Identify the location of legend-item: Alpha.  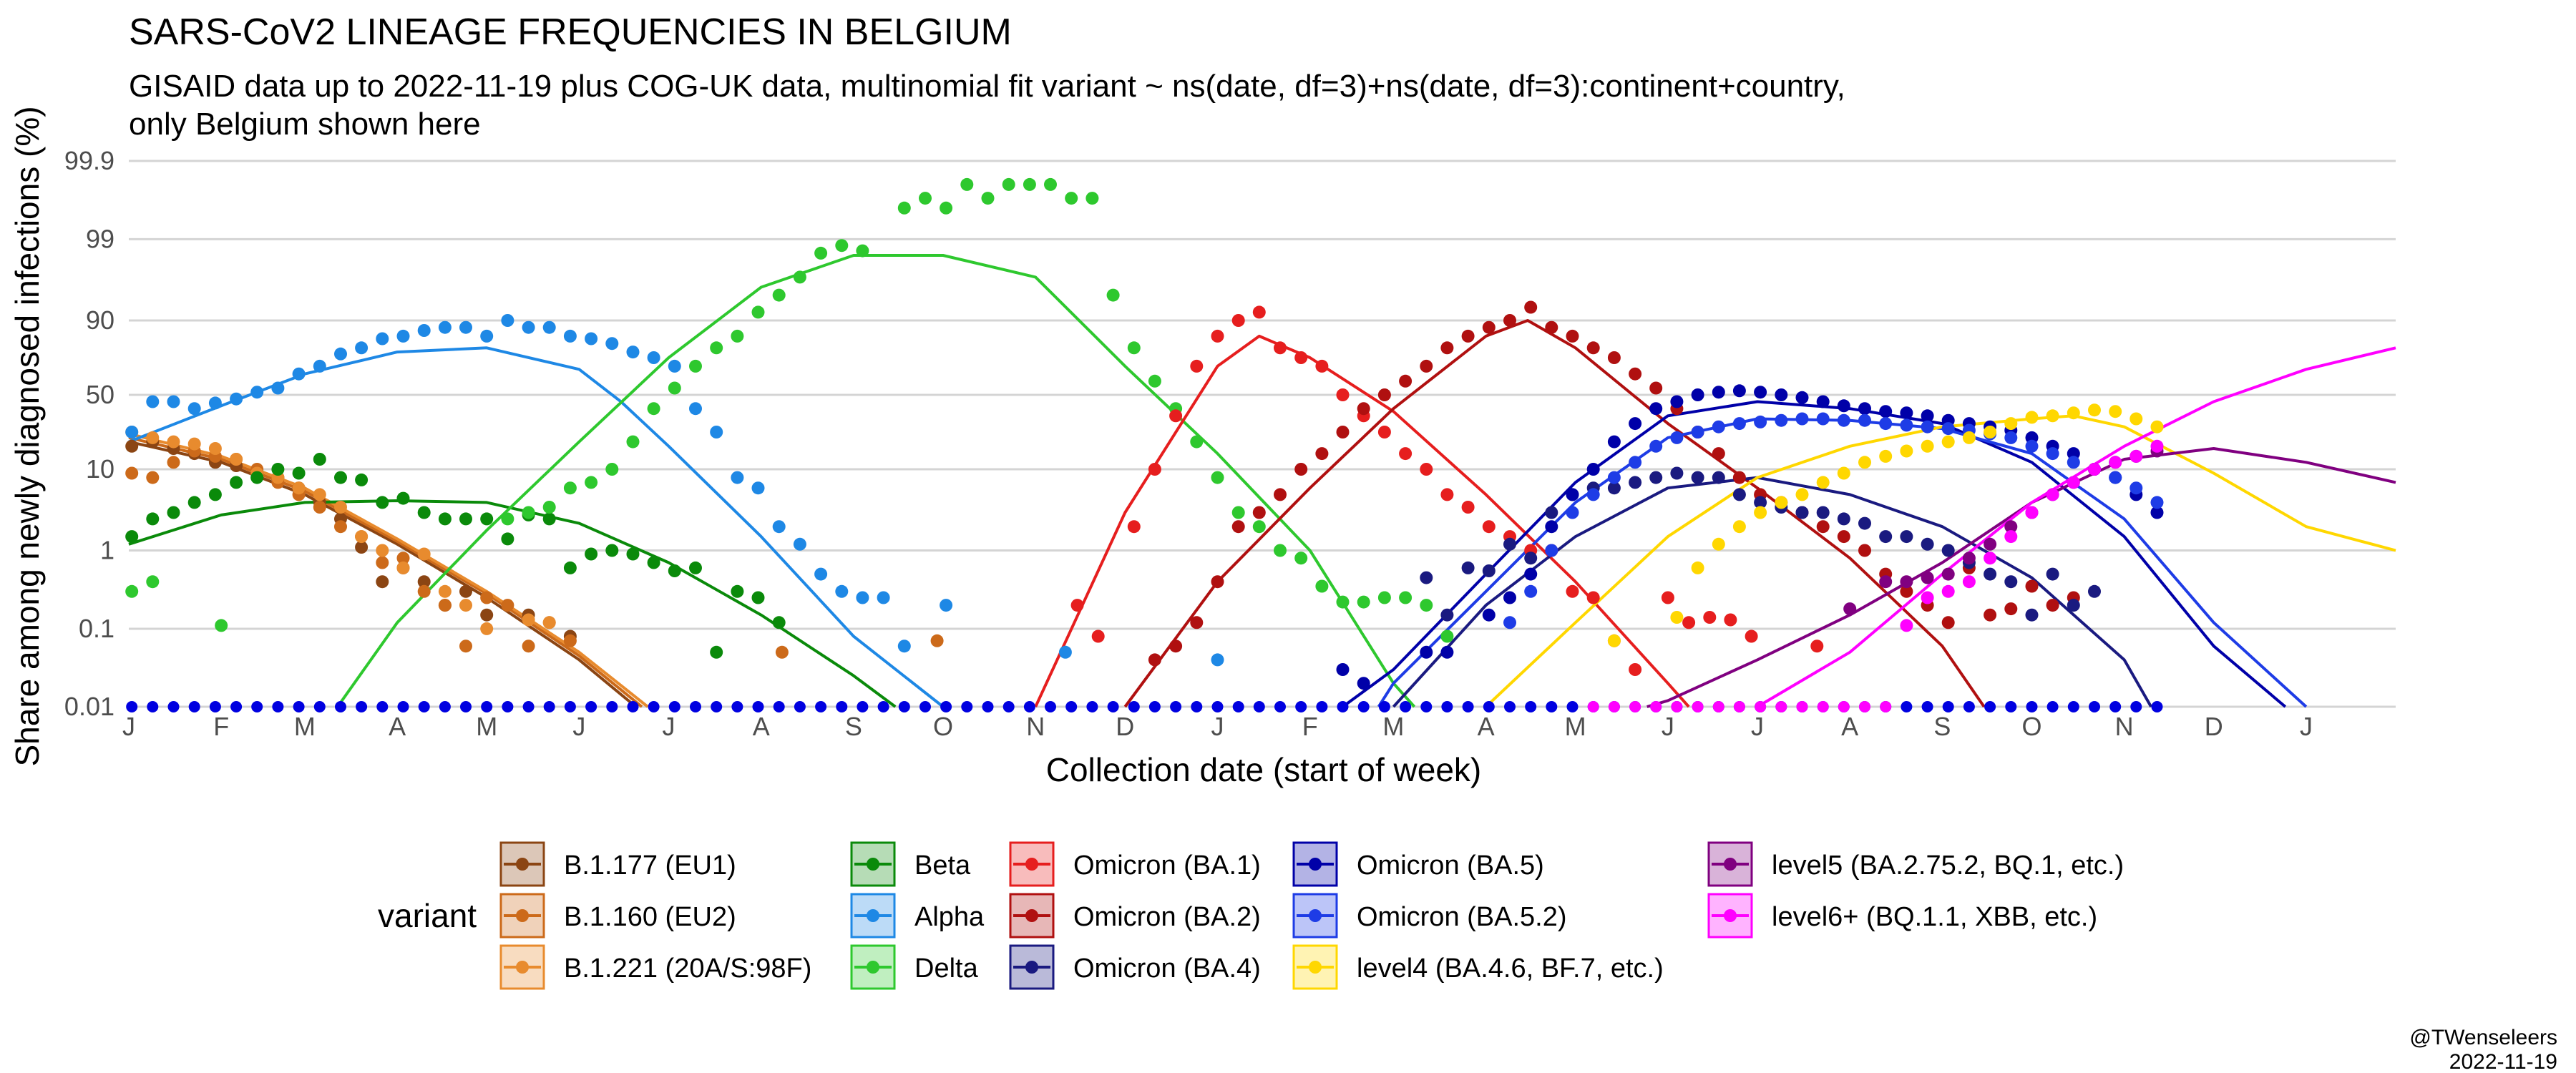
(917, 916).